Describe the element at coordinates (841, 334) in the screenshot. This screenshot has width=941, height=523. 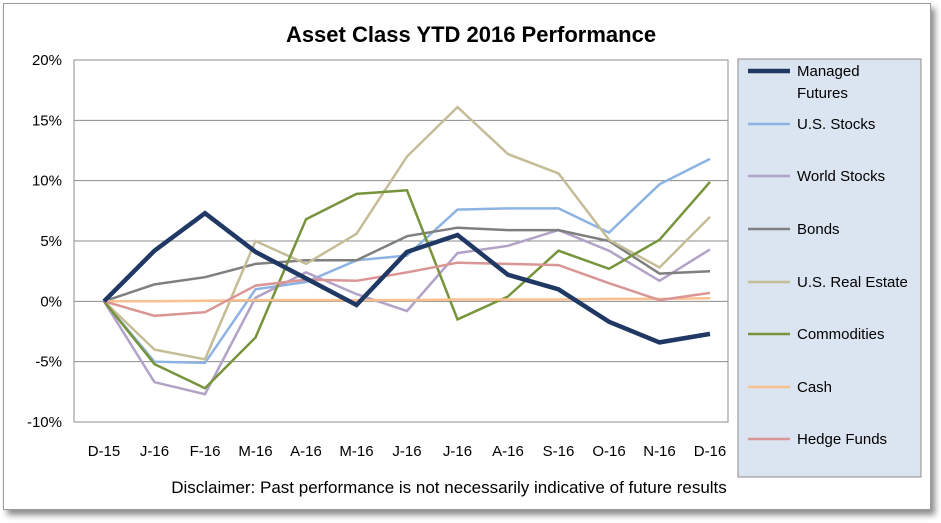
I see `legend-label-commodities: Commodities` at that location.